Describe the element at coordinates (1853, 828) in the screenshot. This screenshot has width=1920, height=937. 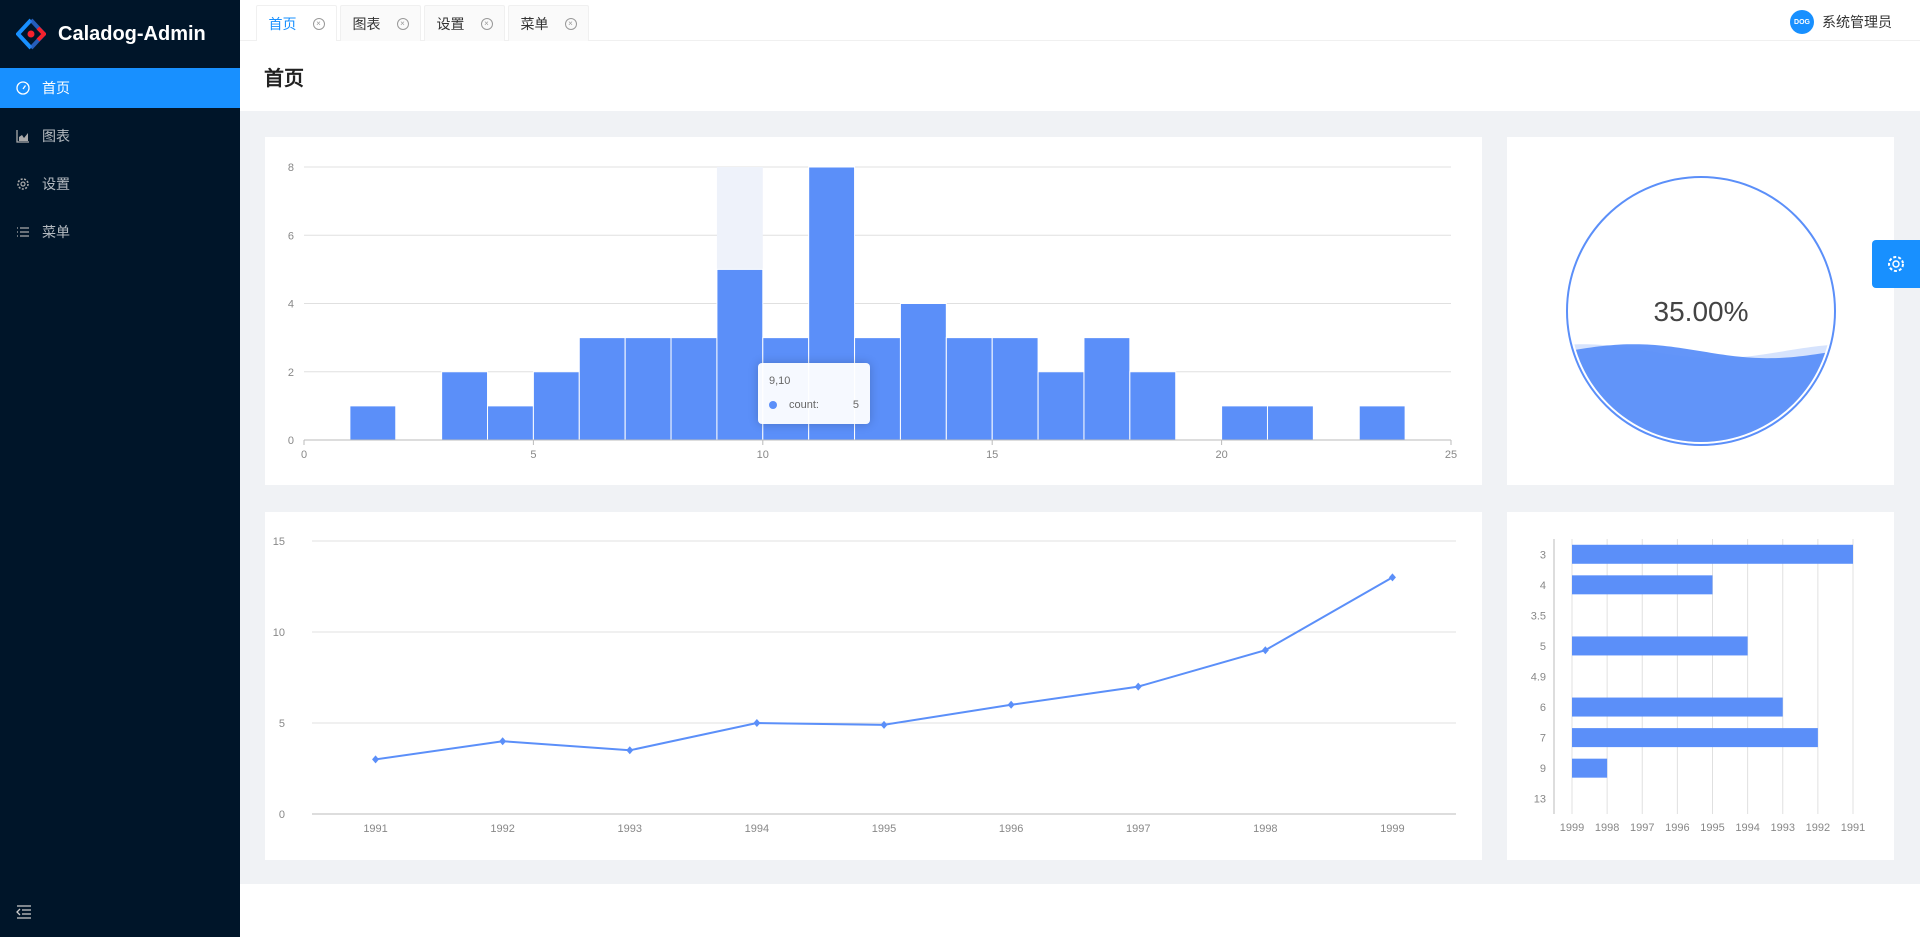
I see `x-tick-label: 1991` at that location.